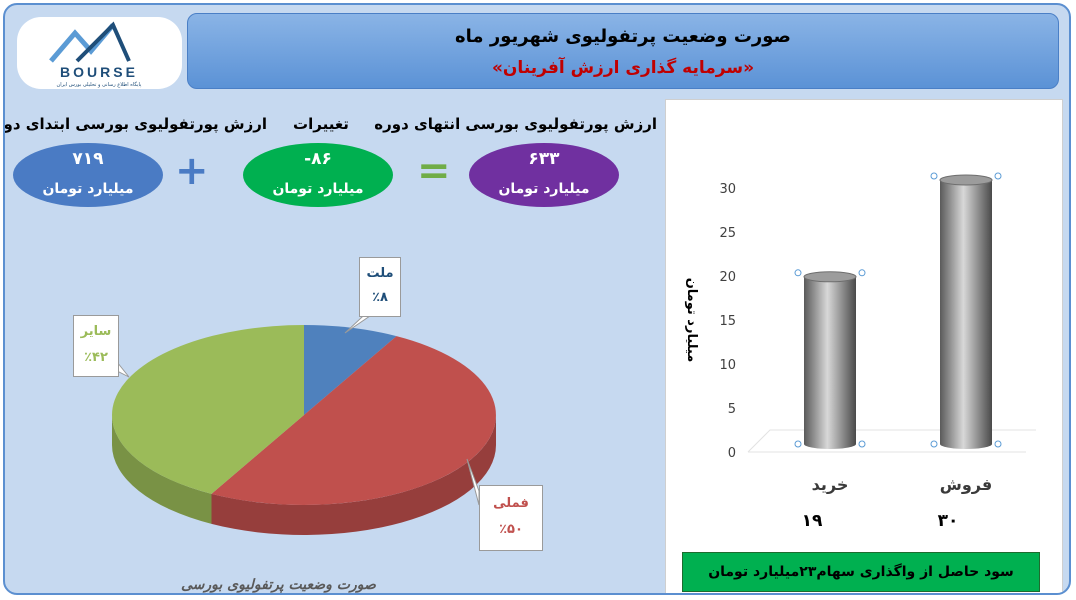 The image size is (1076, 600). What do you see at coordinates (318, 189) in the screenshot?
I see `change-value-unit: میلیارد تومان` at bounding box center [318, 189].